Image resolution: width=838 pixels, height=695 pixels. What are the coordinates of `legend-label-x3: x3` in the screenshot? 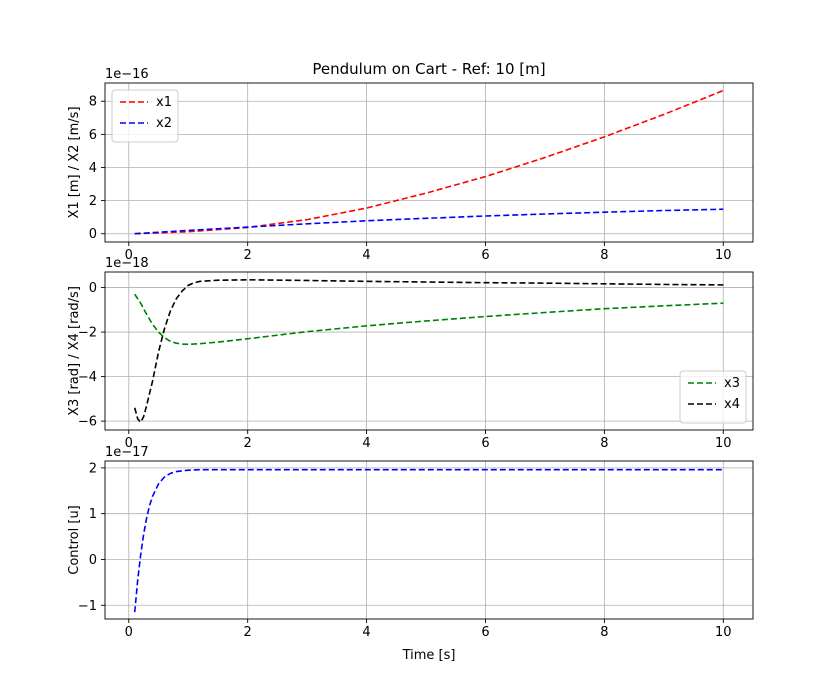 It's located at (732, 383).